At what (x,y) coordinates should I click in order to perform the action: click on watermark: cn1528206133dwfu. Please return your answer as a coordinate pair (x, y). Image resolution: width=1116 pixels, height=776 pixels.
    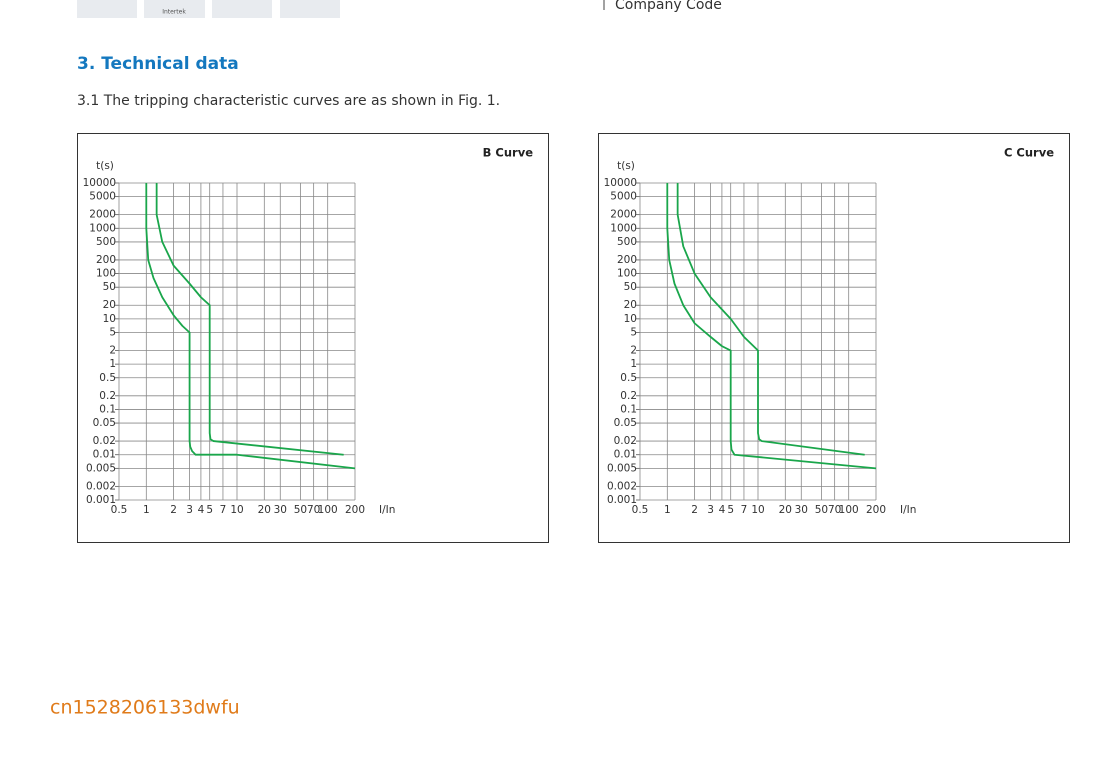
    Looking at the image, I should click on (145, 708).